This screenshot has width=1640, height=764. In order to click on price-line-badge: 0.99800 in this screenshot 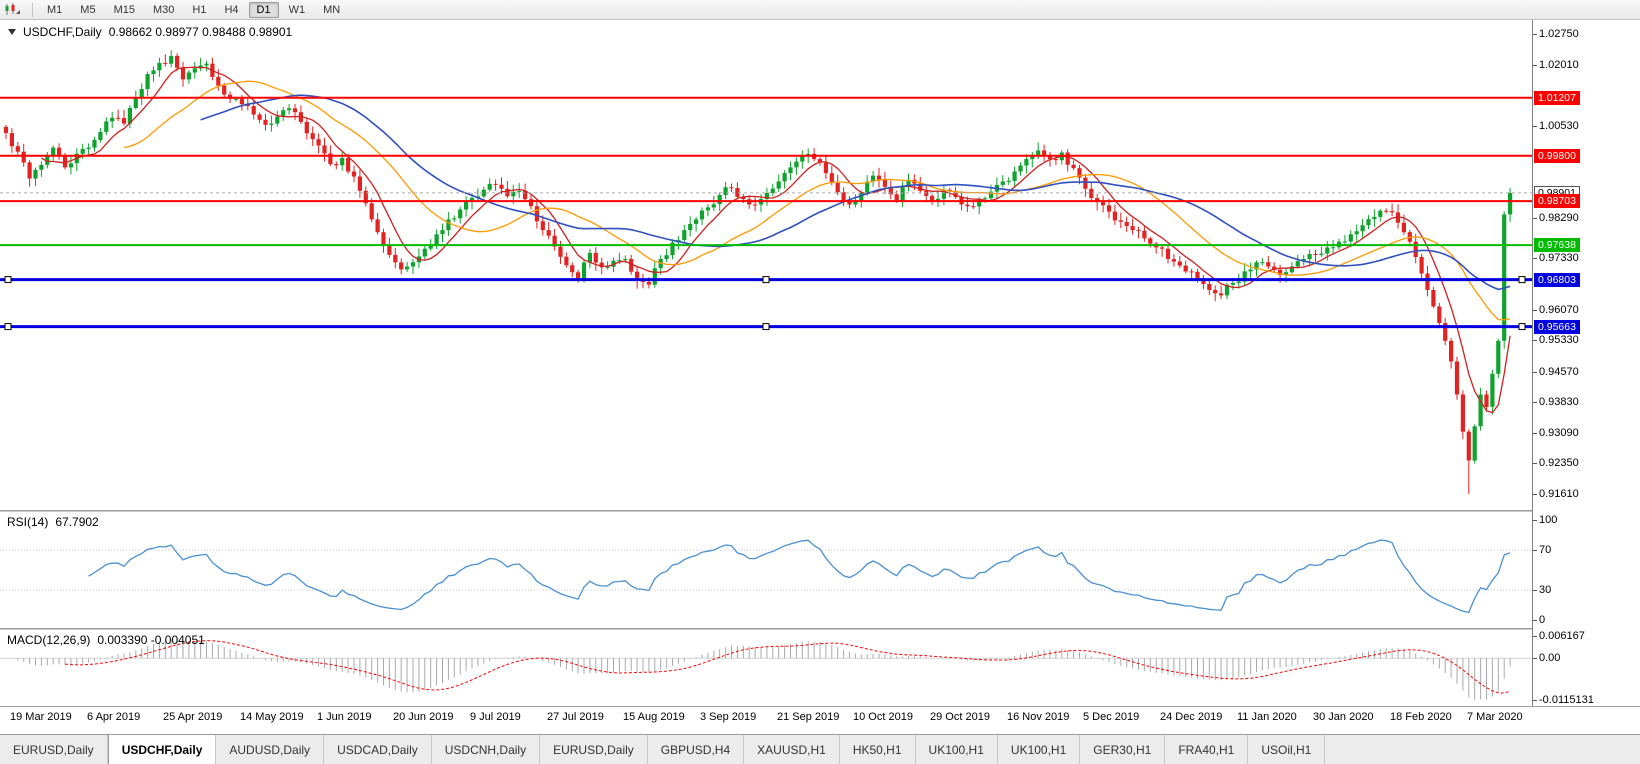, I will do `click(1557, 156)`.